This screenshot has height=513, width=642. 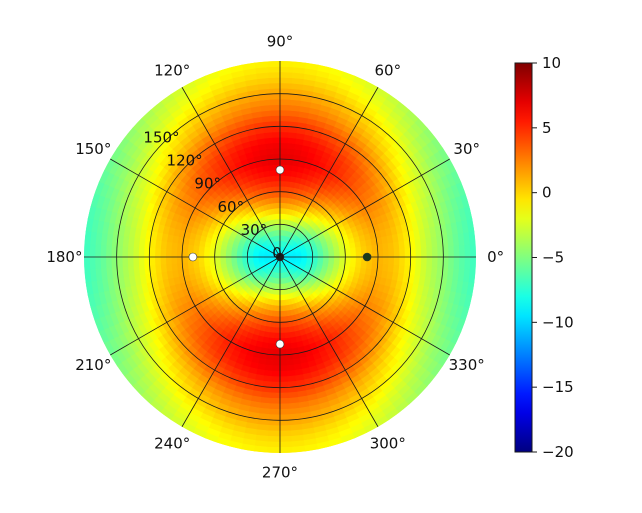 I want to click on colorbar-tick-label: −10, so click(x=558, y=322).